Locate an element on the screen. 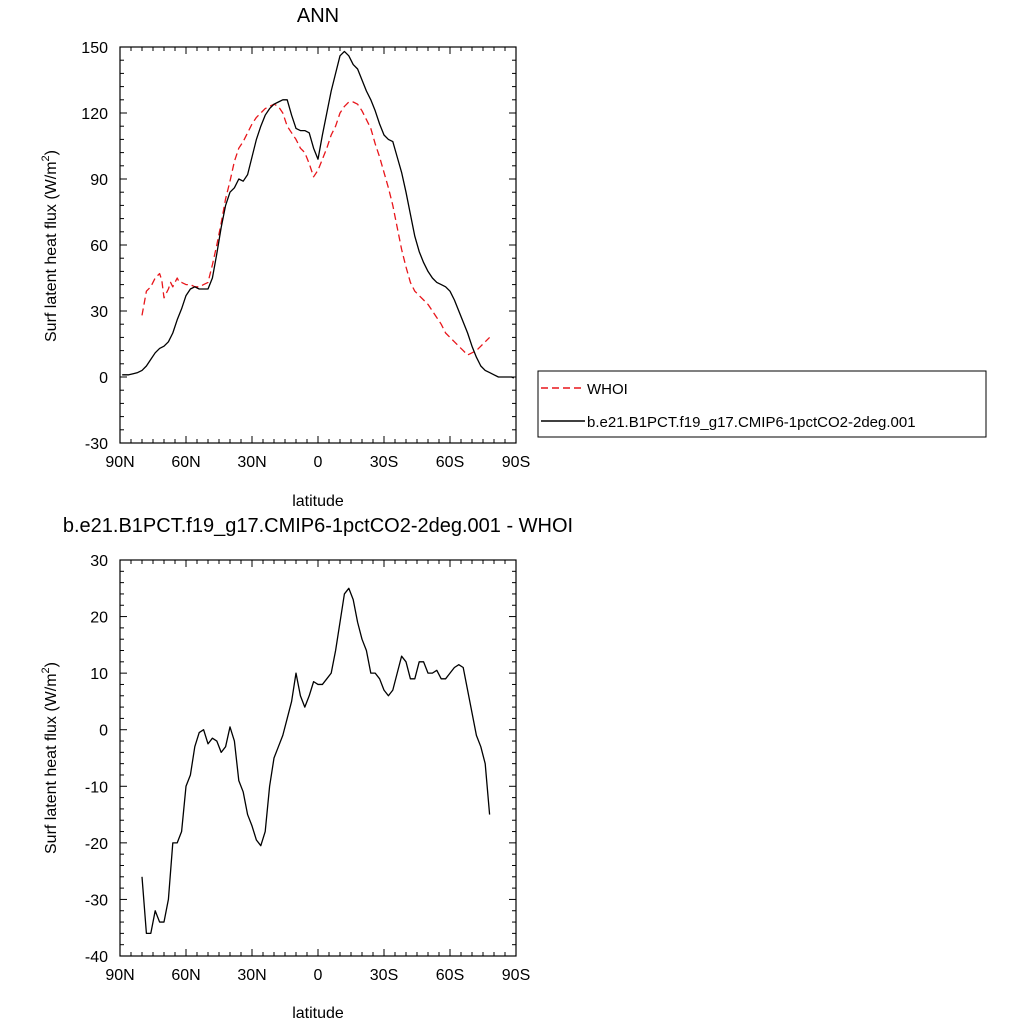  top-chart-y-axis-label: Surf latent heat flux (W/m2) is located at coordinates (50, 246).